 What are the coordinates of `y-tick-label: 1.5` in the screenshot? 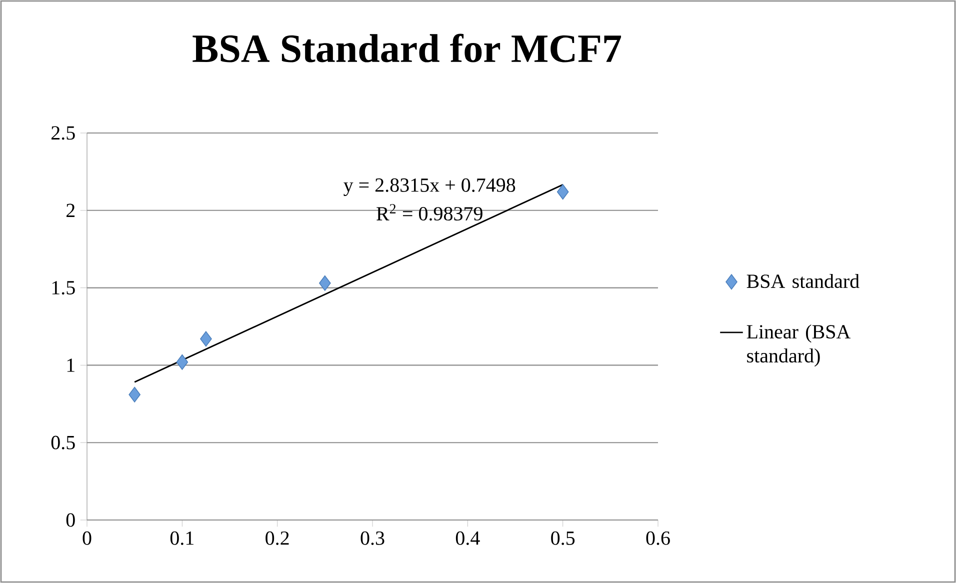 It's located at (63, 288).